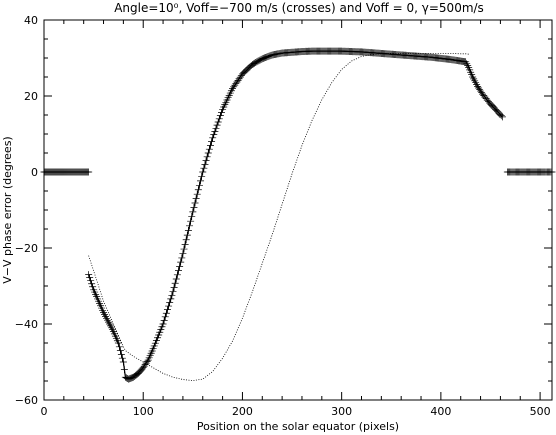  I want to click on x-tick-label: 300, so click(341, 411).